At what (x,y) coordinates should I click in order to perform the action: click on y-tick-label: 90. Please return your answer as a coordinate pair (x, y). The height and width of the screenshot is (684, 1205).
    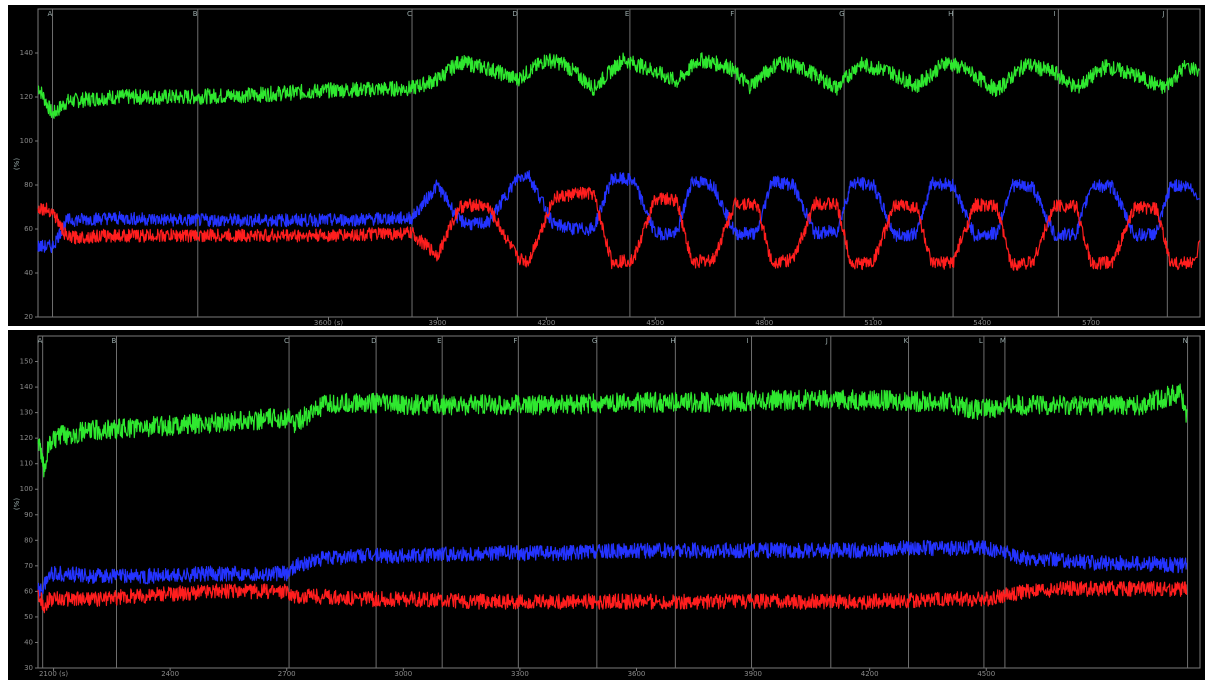
    Looking at the image, I should click on (28, 515).